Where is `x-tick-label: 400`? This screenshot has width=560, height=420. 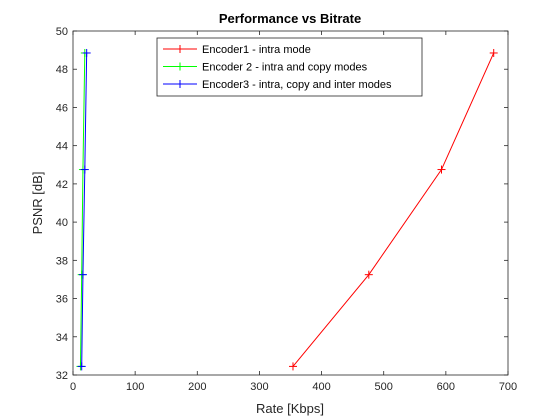 x-tick-label: 400 is located at coordinates (321, 387).